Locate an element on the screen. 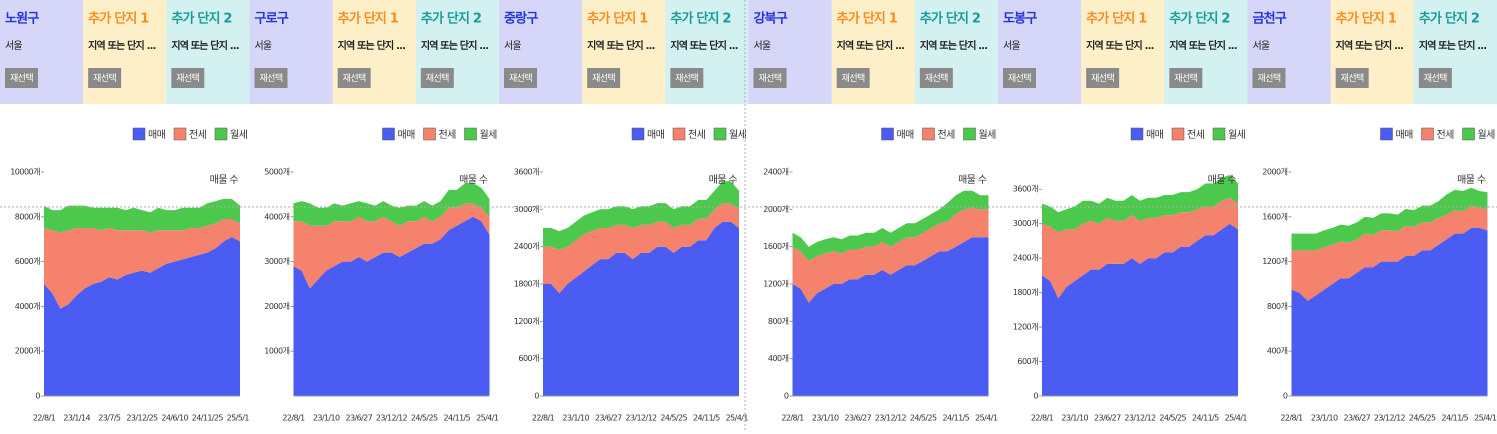 The height and width of the screenshot is (434, 1497). legend-label: 매매 is located at coordinates (656, 135).